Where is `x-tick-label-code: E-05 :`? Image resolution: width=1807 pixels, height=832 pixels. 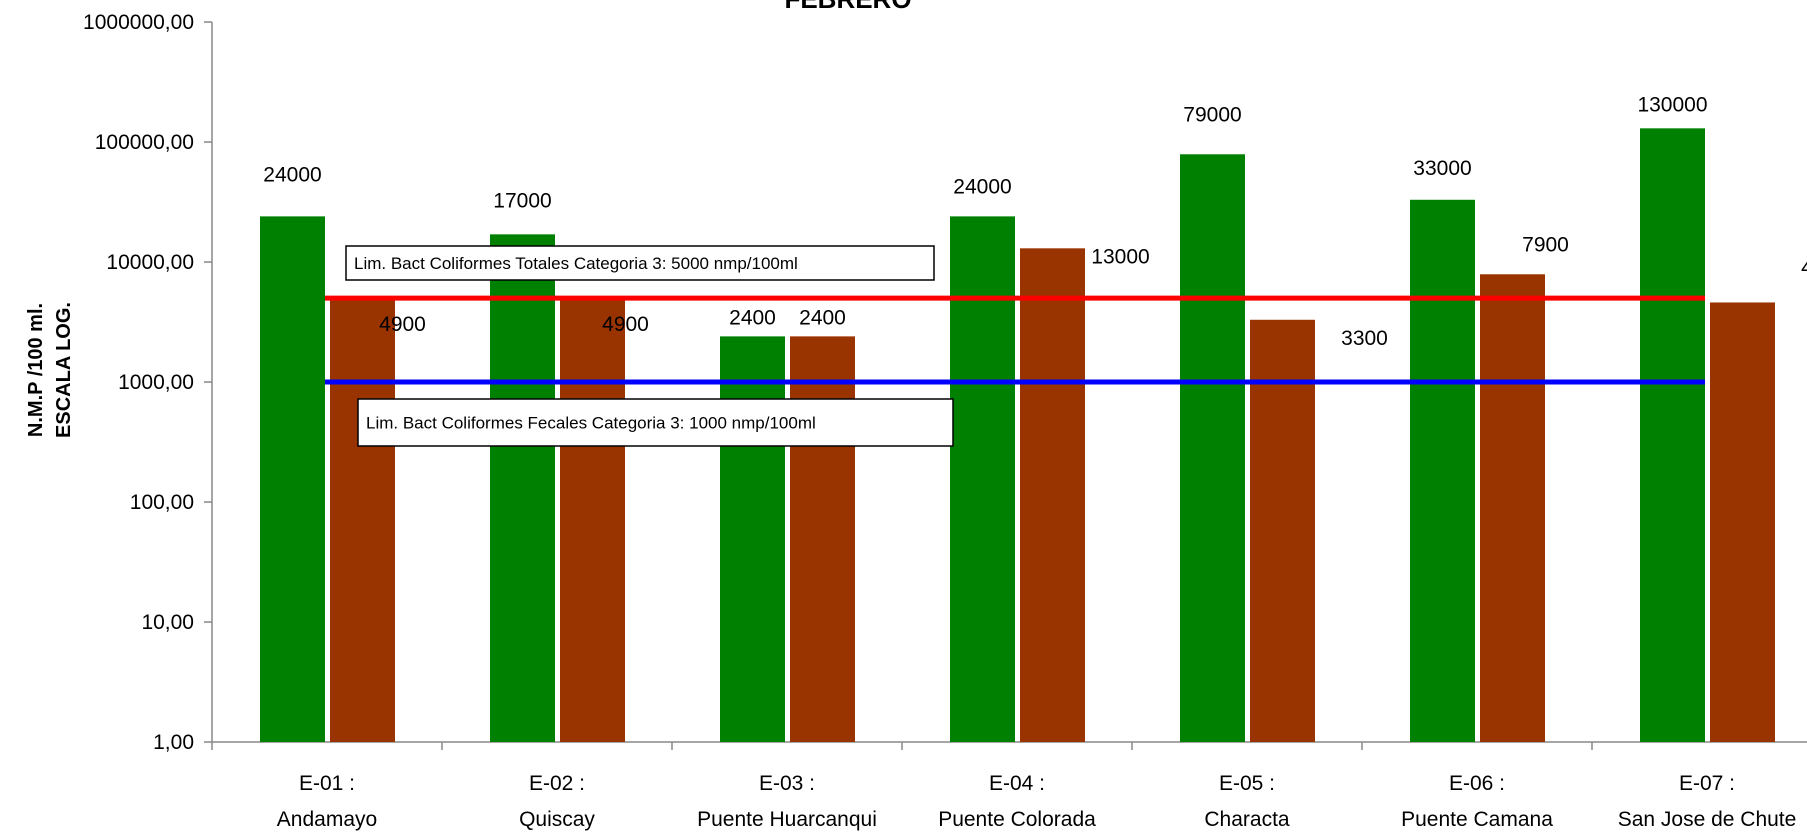
x-tick-label-code: E-05 : is located at coordinates (1247, 783).